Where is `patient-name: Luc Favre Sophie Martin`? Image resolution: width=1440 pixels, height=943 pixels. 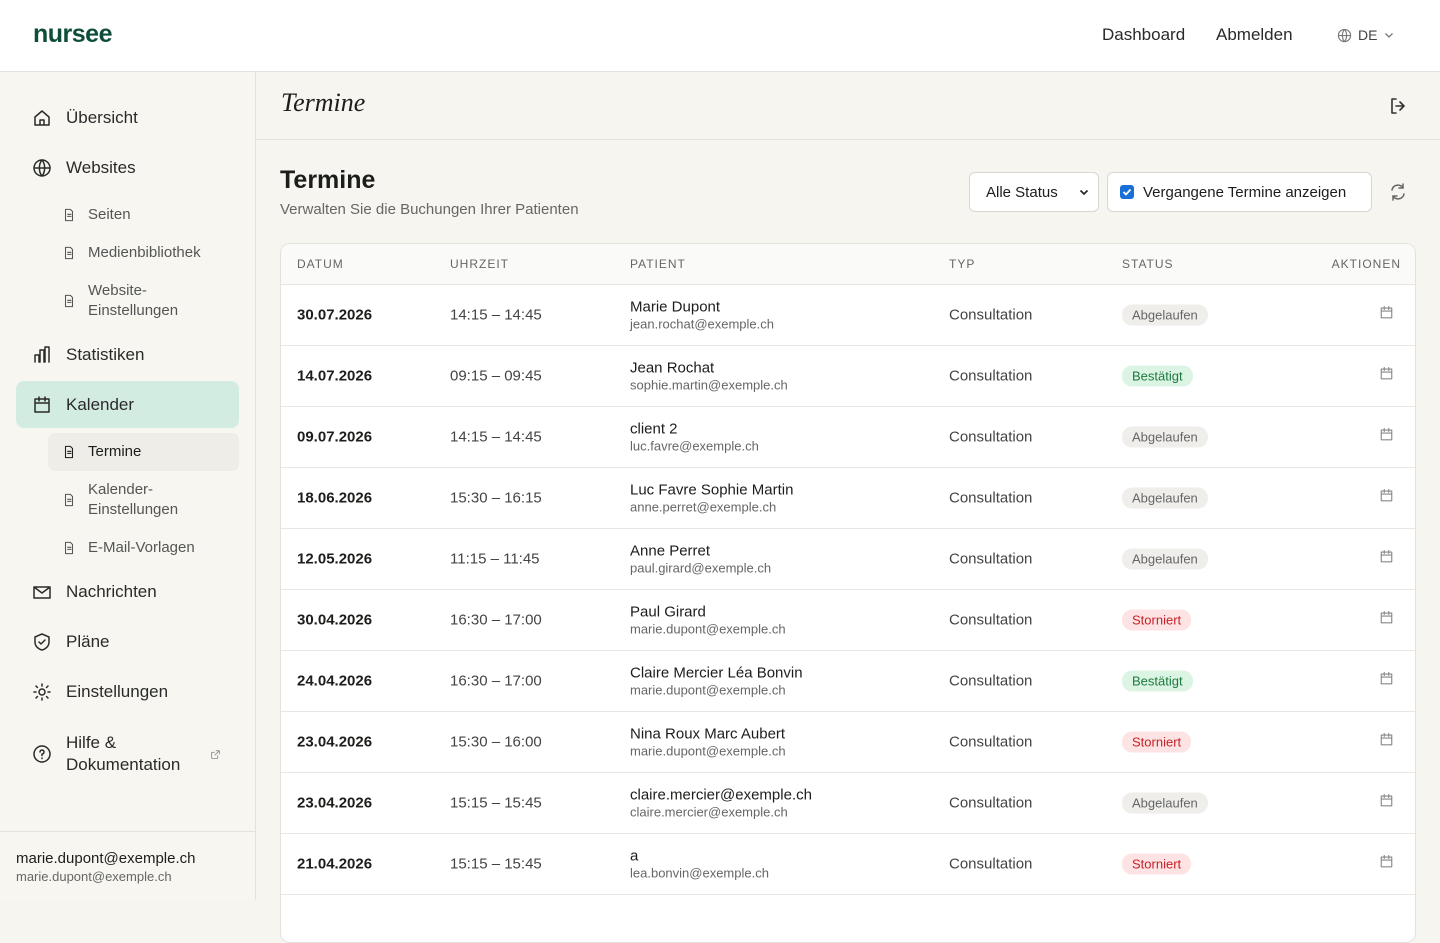 patient-name: Luc Favre Sophie Martin is located at coordinates (712, 490).